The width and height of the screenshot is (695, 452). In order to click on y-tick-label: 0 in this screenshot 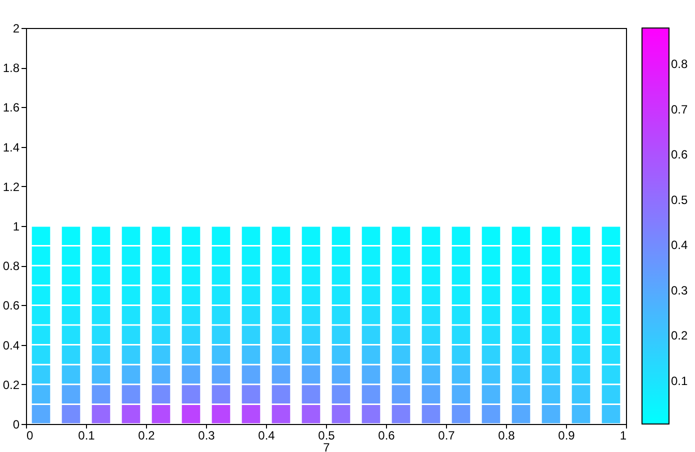, I will do `click(16, 425)`.